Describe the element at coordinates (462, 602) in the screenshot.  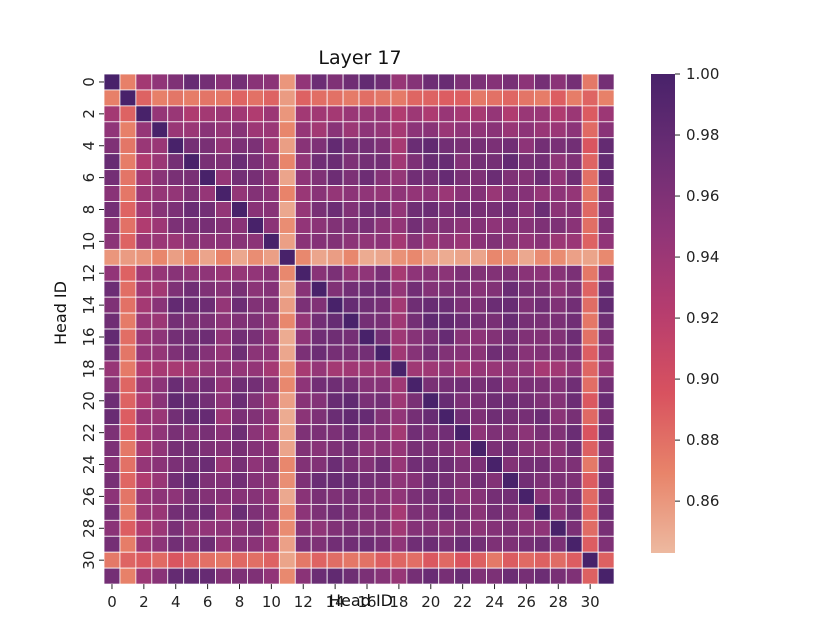
I see `x-tick-label: 22` at that location.